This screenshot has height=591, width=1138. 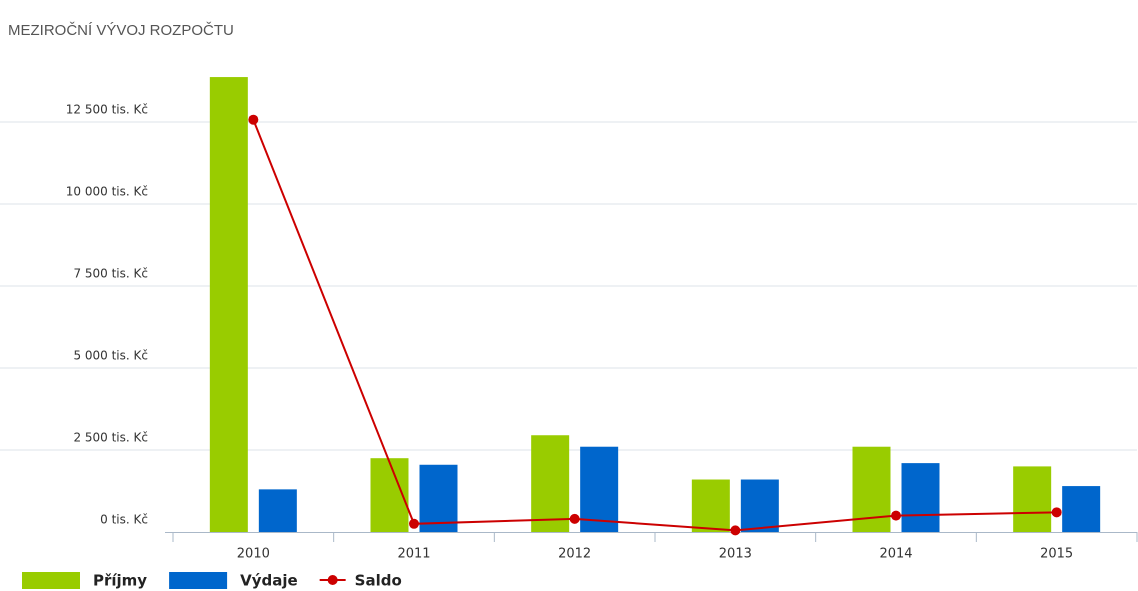 What do you see at coordinates (110, 438) in the screenshot?
I see `y-tick-label: 2 500 tis. Kč` at bounding box center [110, 438].